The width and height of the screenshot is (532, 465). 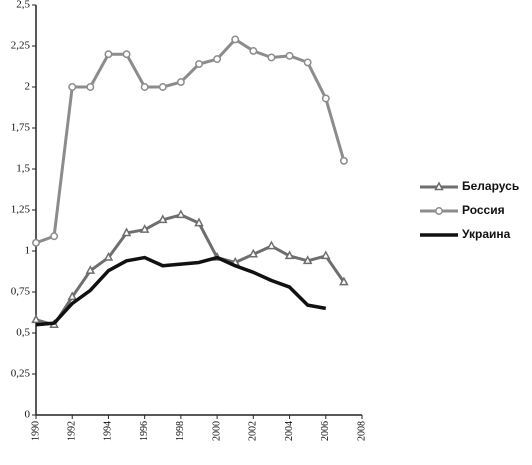 What do you see at coordinates (72, 431) in the screenshot?
I see `x-tick-label: 1992` at bounding box center [72, 431].